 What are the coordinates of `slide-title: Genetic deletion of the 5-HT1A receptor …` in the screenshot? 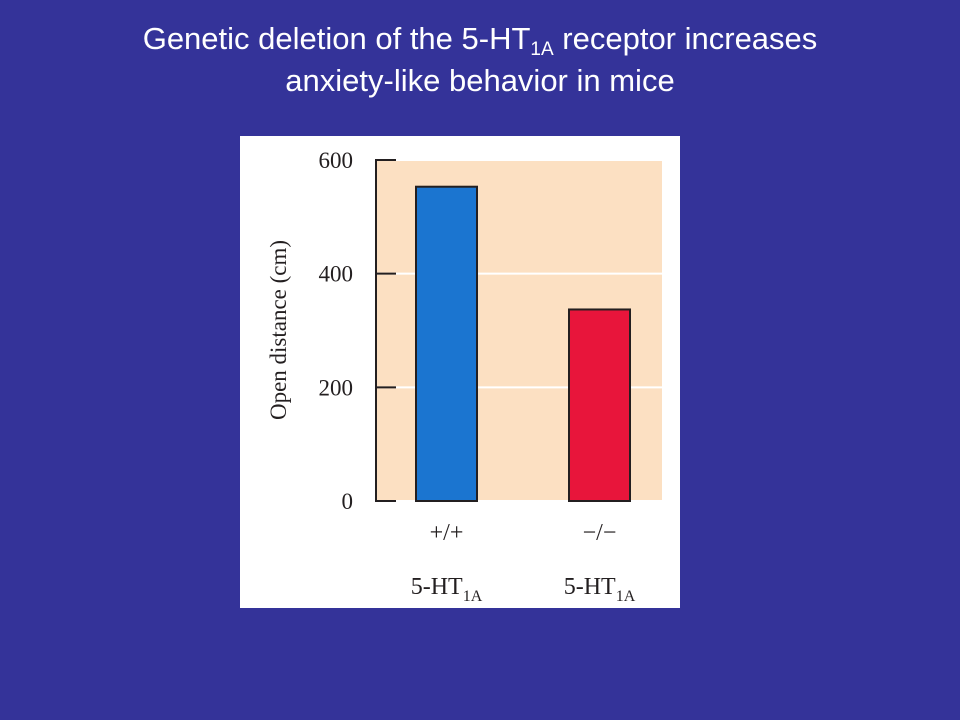 It's located at (480, 60).